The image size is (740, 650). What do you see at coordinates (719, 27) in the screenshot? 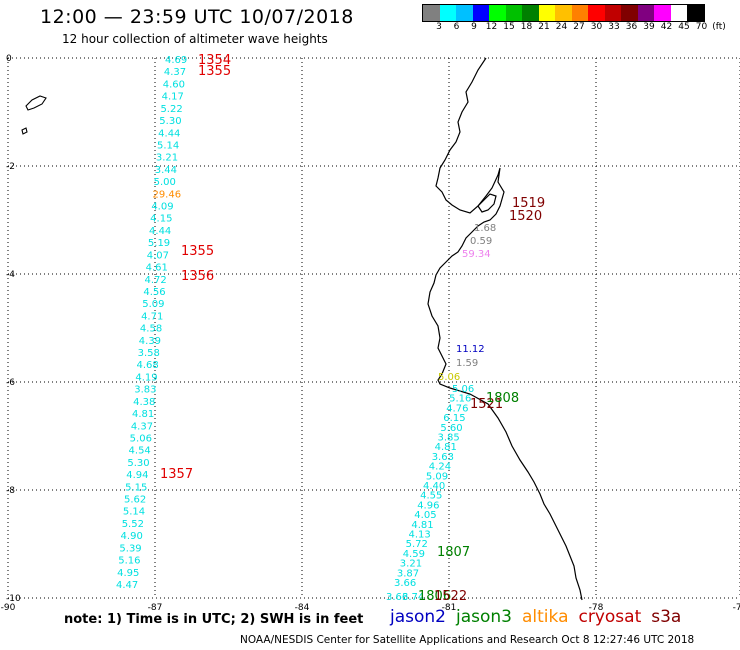
I see `colorbar-label: (ft)` at bounding box center [719, 27].